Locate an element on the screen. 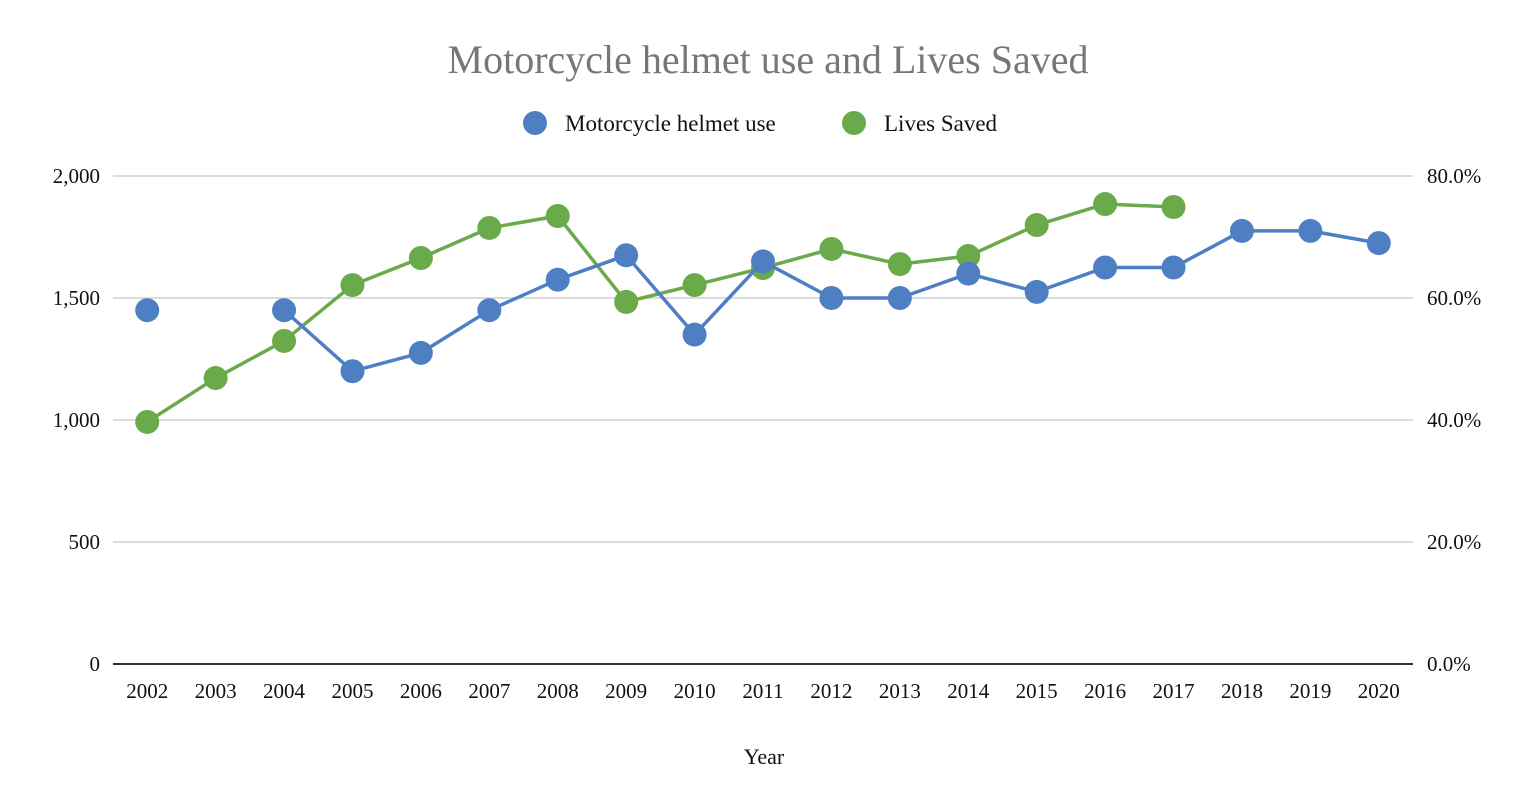  x-tick-label: 2006 is located at coordinates (421, 691).